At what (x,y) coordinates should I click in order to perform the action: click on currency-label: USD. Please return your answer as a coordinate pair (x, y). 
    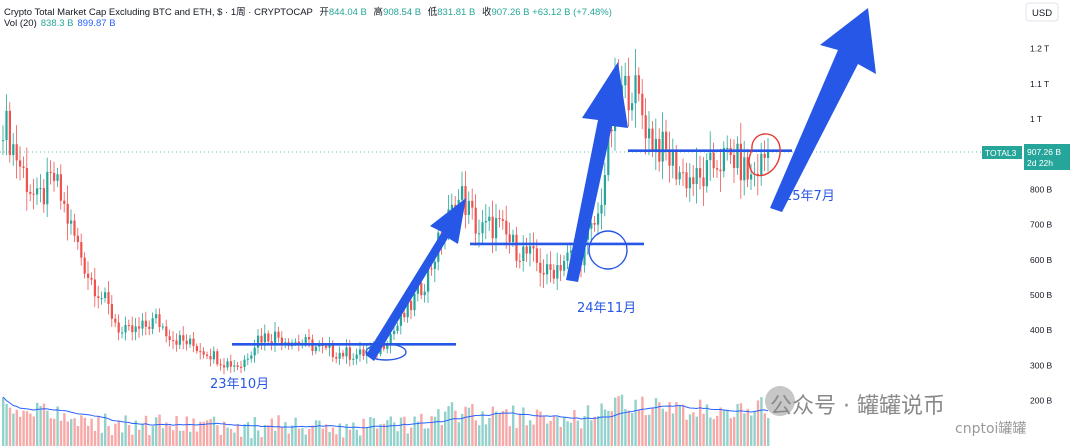
    Looking at the image, I should click on (1042, 13).